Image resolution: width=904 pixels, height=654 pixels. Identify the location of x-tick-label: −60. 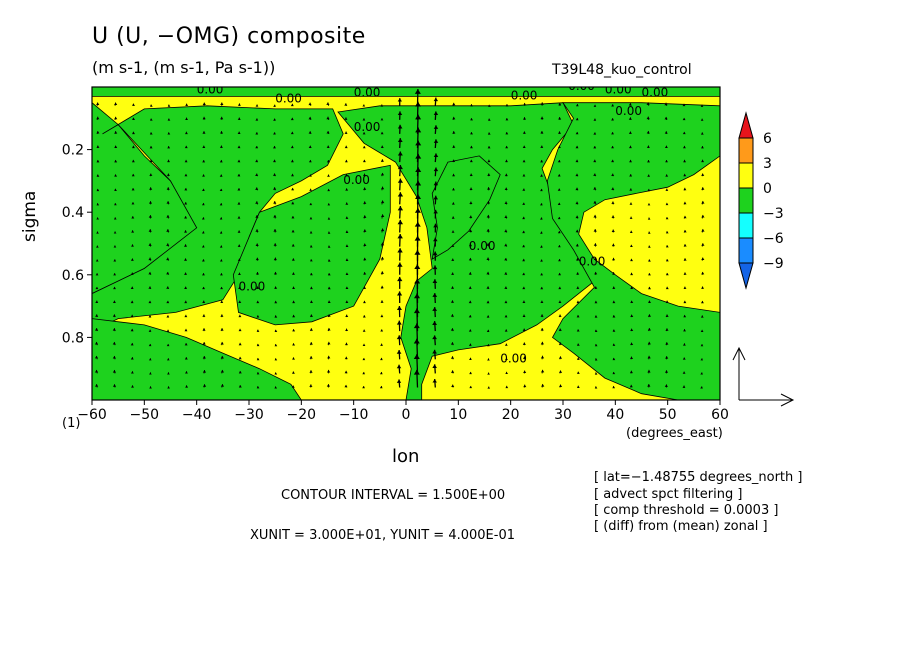
(92, 415).